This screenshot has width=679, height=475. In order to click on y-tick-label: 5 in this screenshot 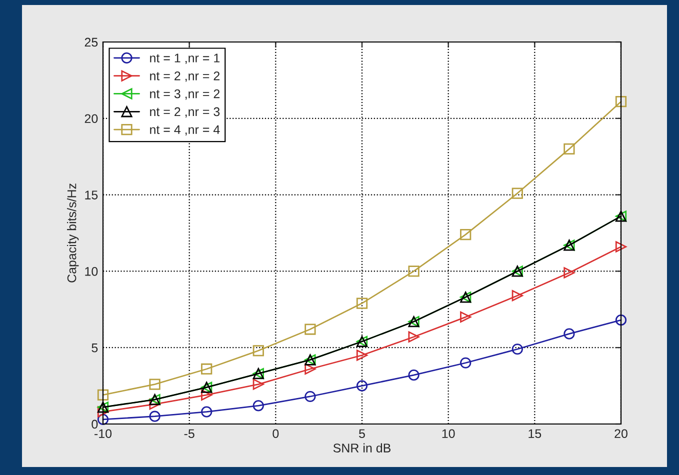, I will do `click(95, 348)`.